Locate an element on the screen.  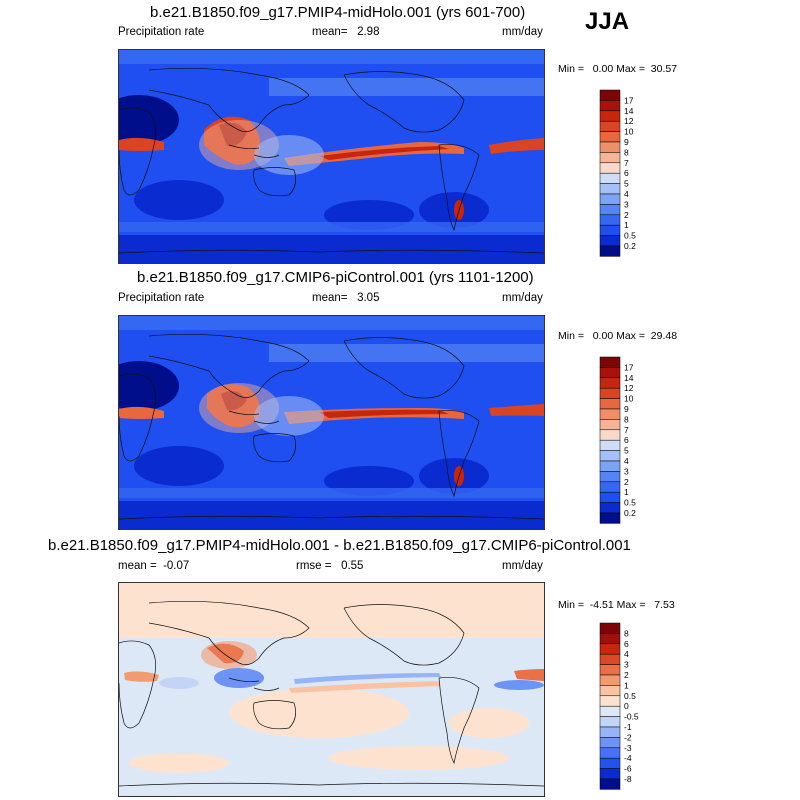
stat-value-top: 2.98 is located at coordinates (368, 32).